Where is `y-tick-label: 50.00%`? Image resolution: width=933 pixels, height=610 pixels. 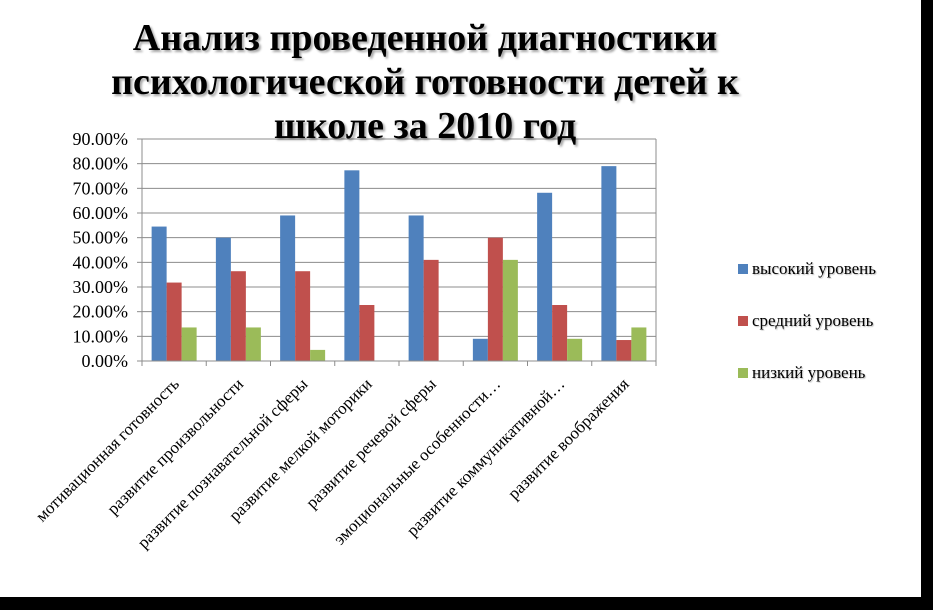 y-tick-label: 50.00% is located at coordinates (101, 238).